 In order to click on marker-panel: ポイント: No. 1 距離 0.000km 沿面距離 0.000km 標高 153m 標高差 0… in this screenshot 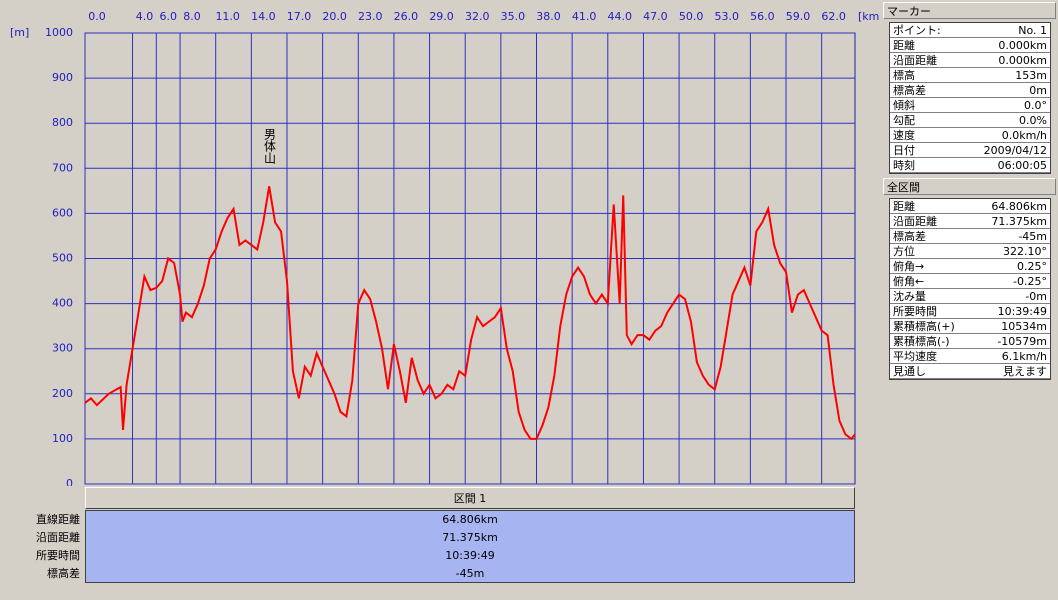, I will do `click(970, 98)`.